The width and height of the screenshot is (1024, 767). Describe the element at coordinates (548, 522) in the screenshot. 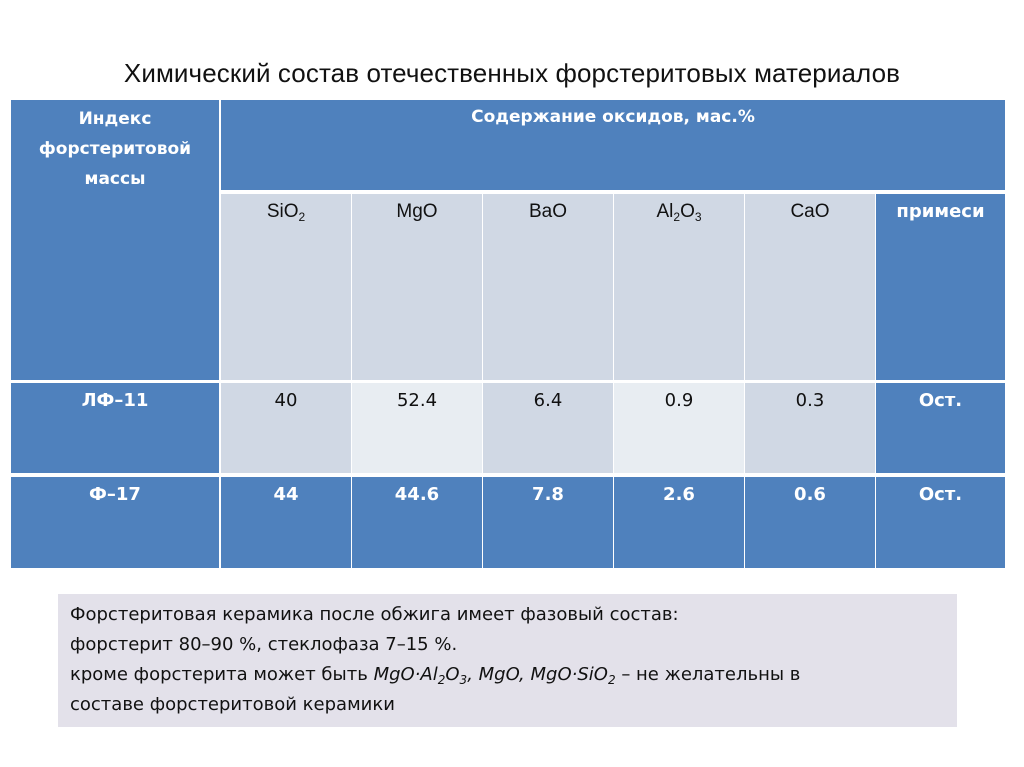

I see `table-cell: 7.8` at that location.